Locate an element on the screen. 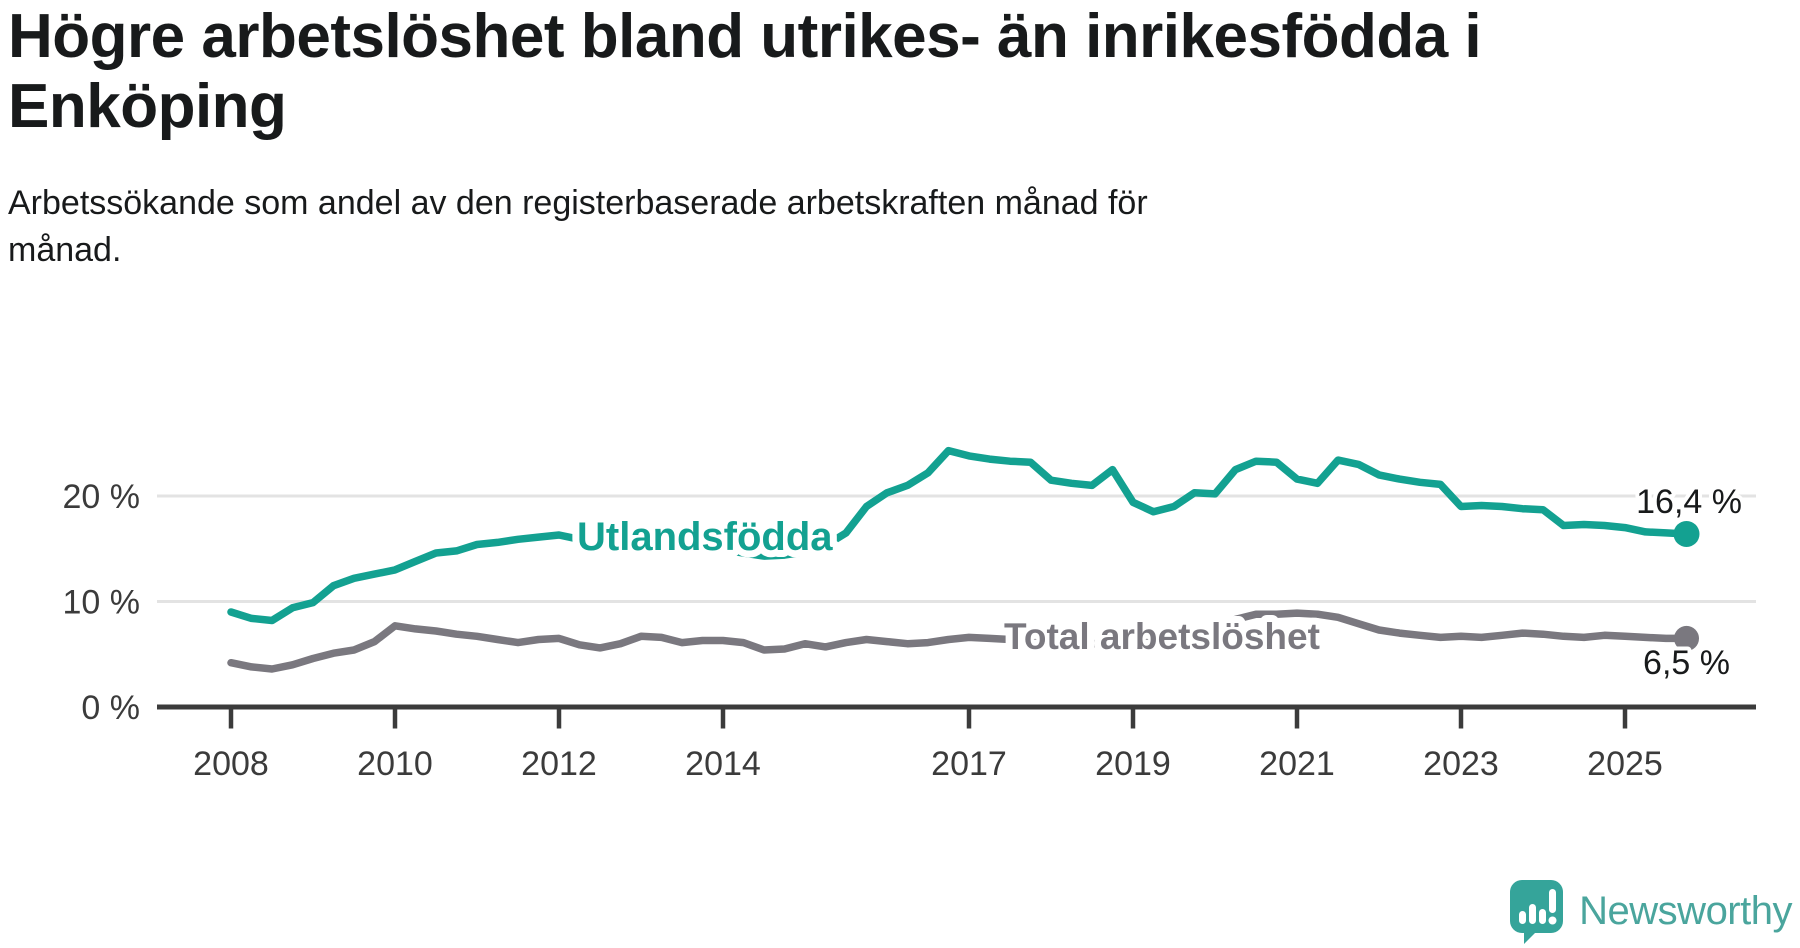 The image size is (1800, 948). x-axis-label-2014: 2014 is located at coordinates (723, 764).